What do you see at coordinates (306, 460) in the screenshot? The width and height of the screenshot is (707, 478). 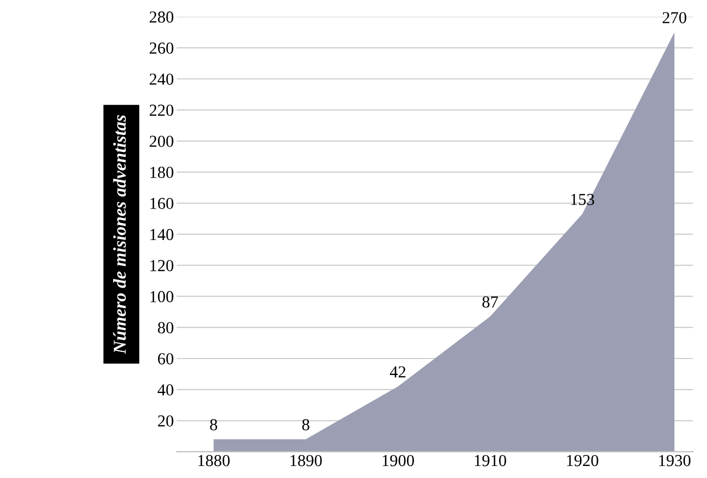 I see `x-tick-label: 1890` at bounding box center [306, 460].